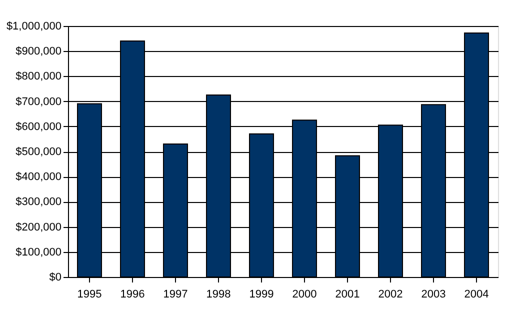 Image resolution: width=526 pixels, height=321 pixels. What do you see at coordinates (89, 294) in the screenshot?
I see `x-tick-label: 1995` at bounding box center [89, 294].